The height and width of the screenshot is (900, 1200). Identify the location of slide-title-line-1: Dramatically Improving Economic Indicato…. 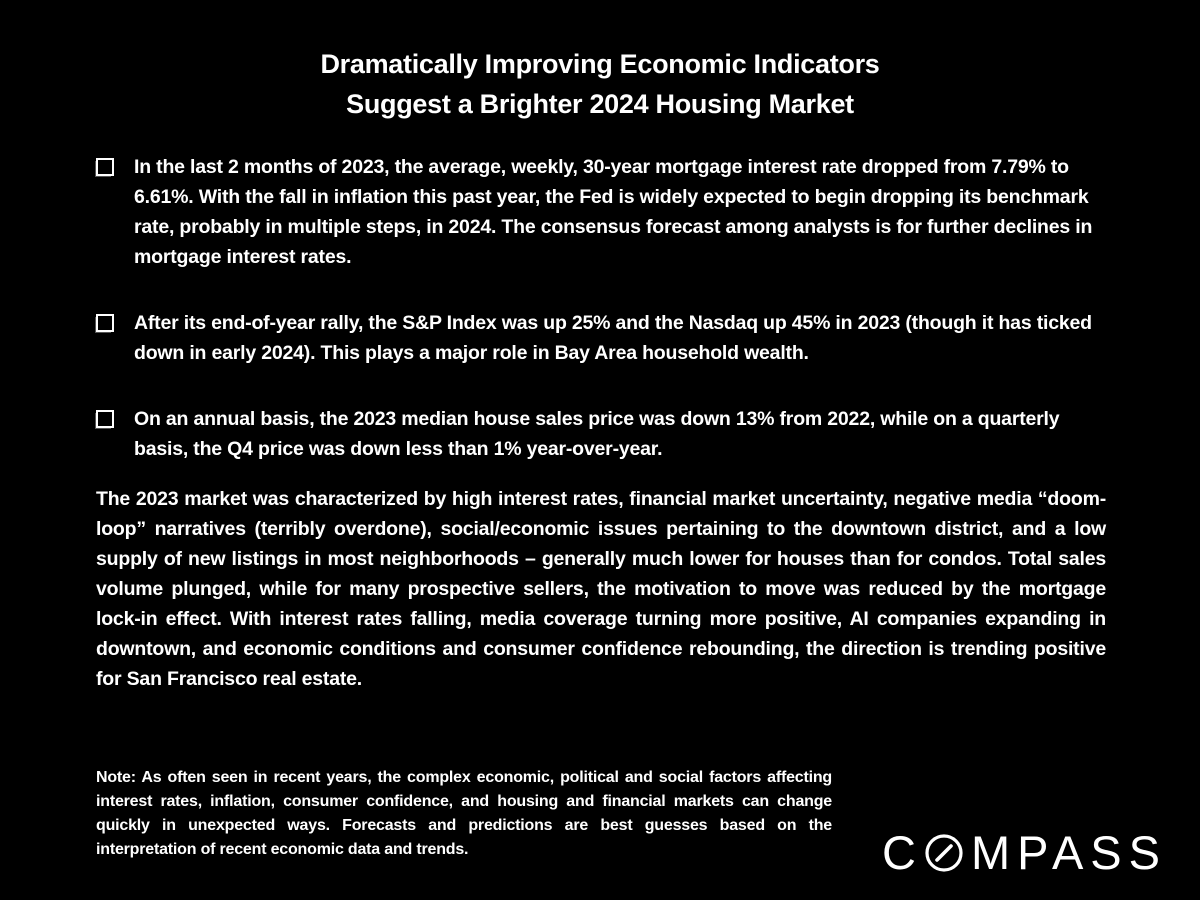
(600, 64).